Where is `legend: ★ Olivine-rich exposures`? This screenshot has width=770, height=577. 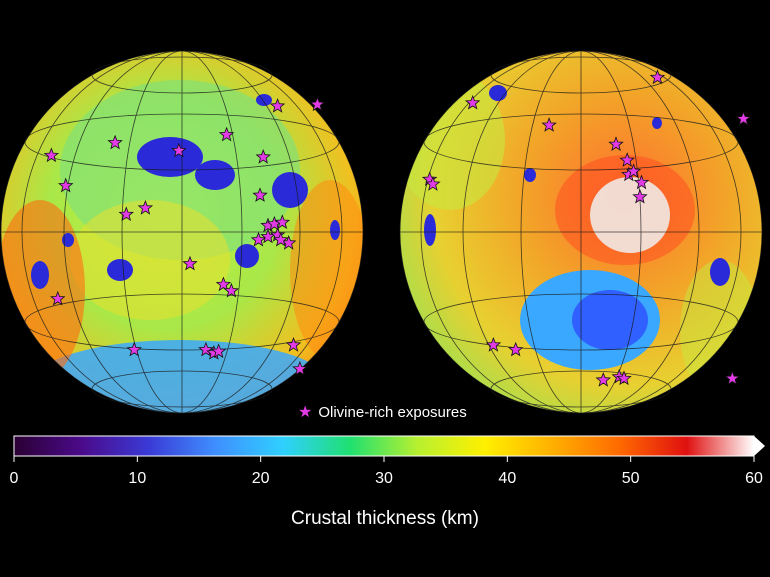 legend: ★ Olivine-rich exposures is located at coordinates (382, 412).